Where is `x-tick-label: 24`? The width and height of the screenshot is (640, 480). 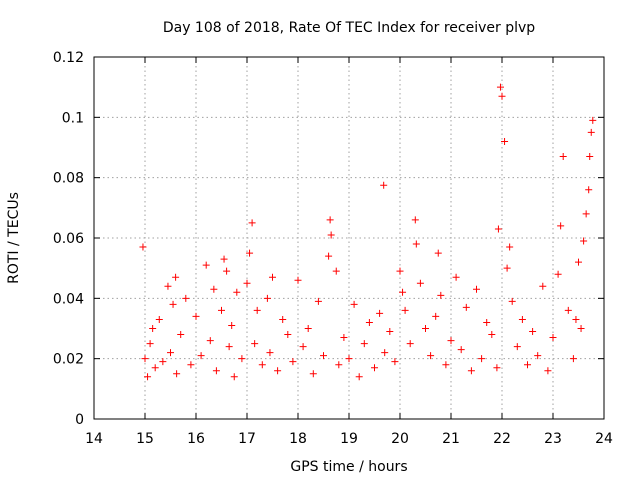
x-tick-label: 24 is located at coordinates (604, 439).